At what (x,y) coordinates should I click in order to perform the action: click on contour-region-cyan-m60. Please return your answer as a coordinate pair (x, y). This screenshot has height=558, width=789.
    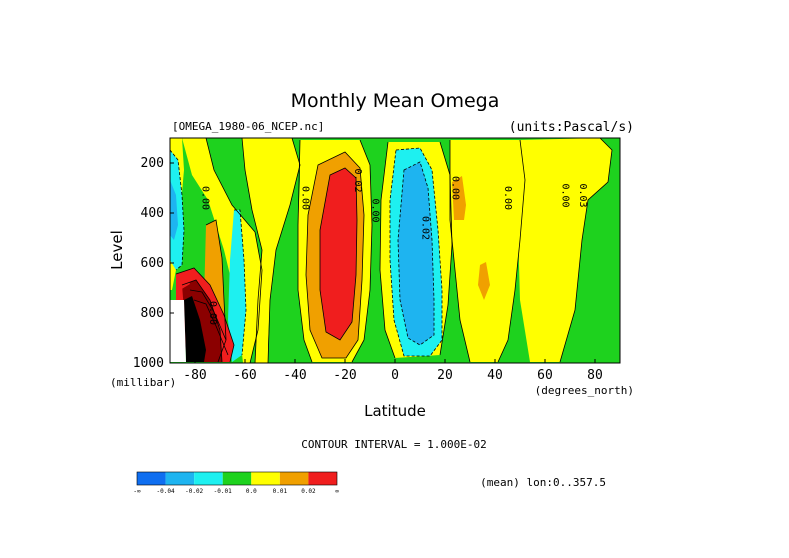
    Looking at the image, I should click on (237, 286).